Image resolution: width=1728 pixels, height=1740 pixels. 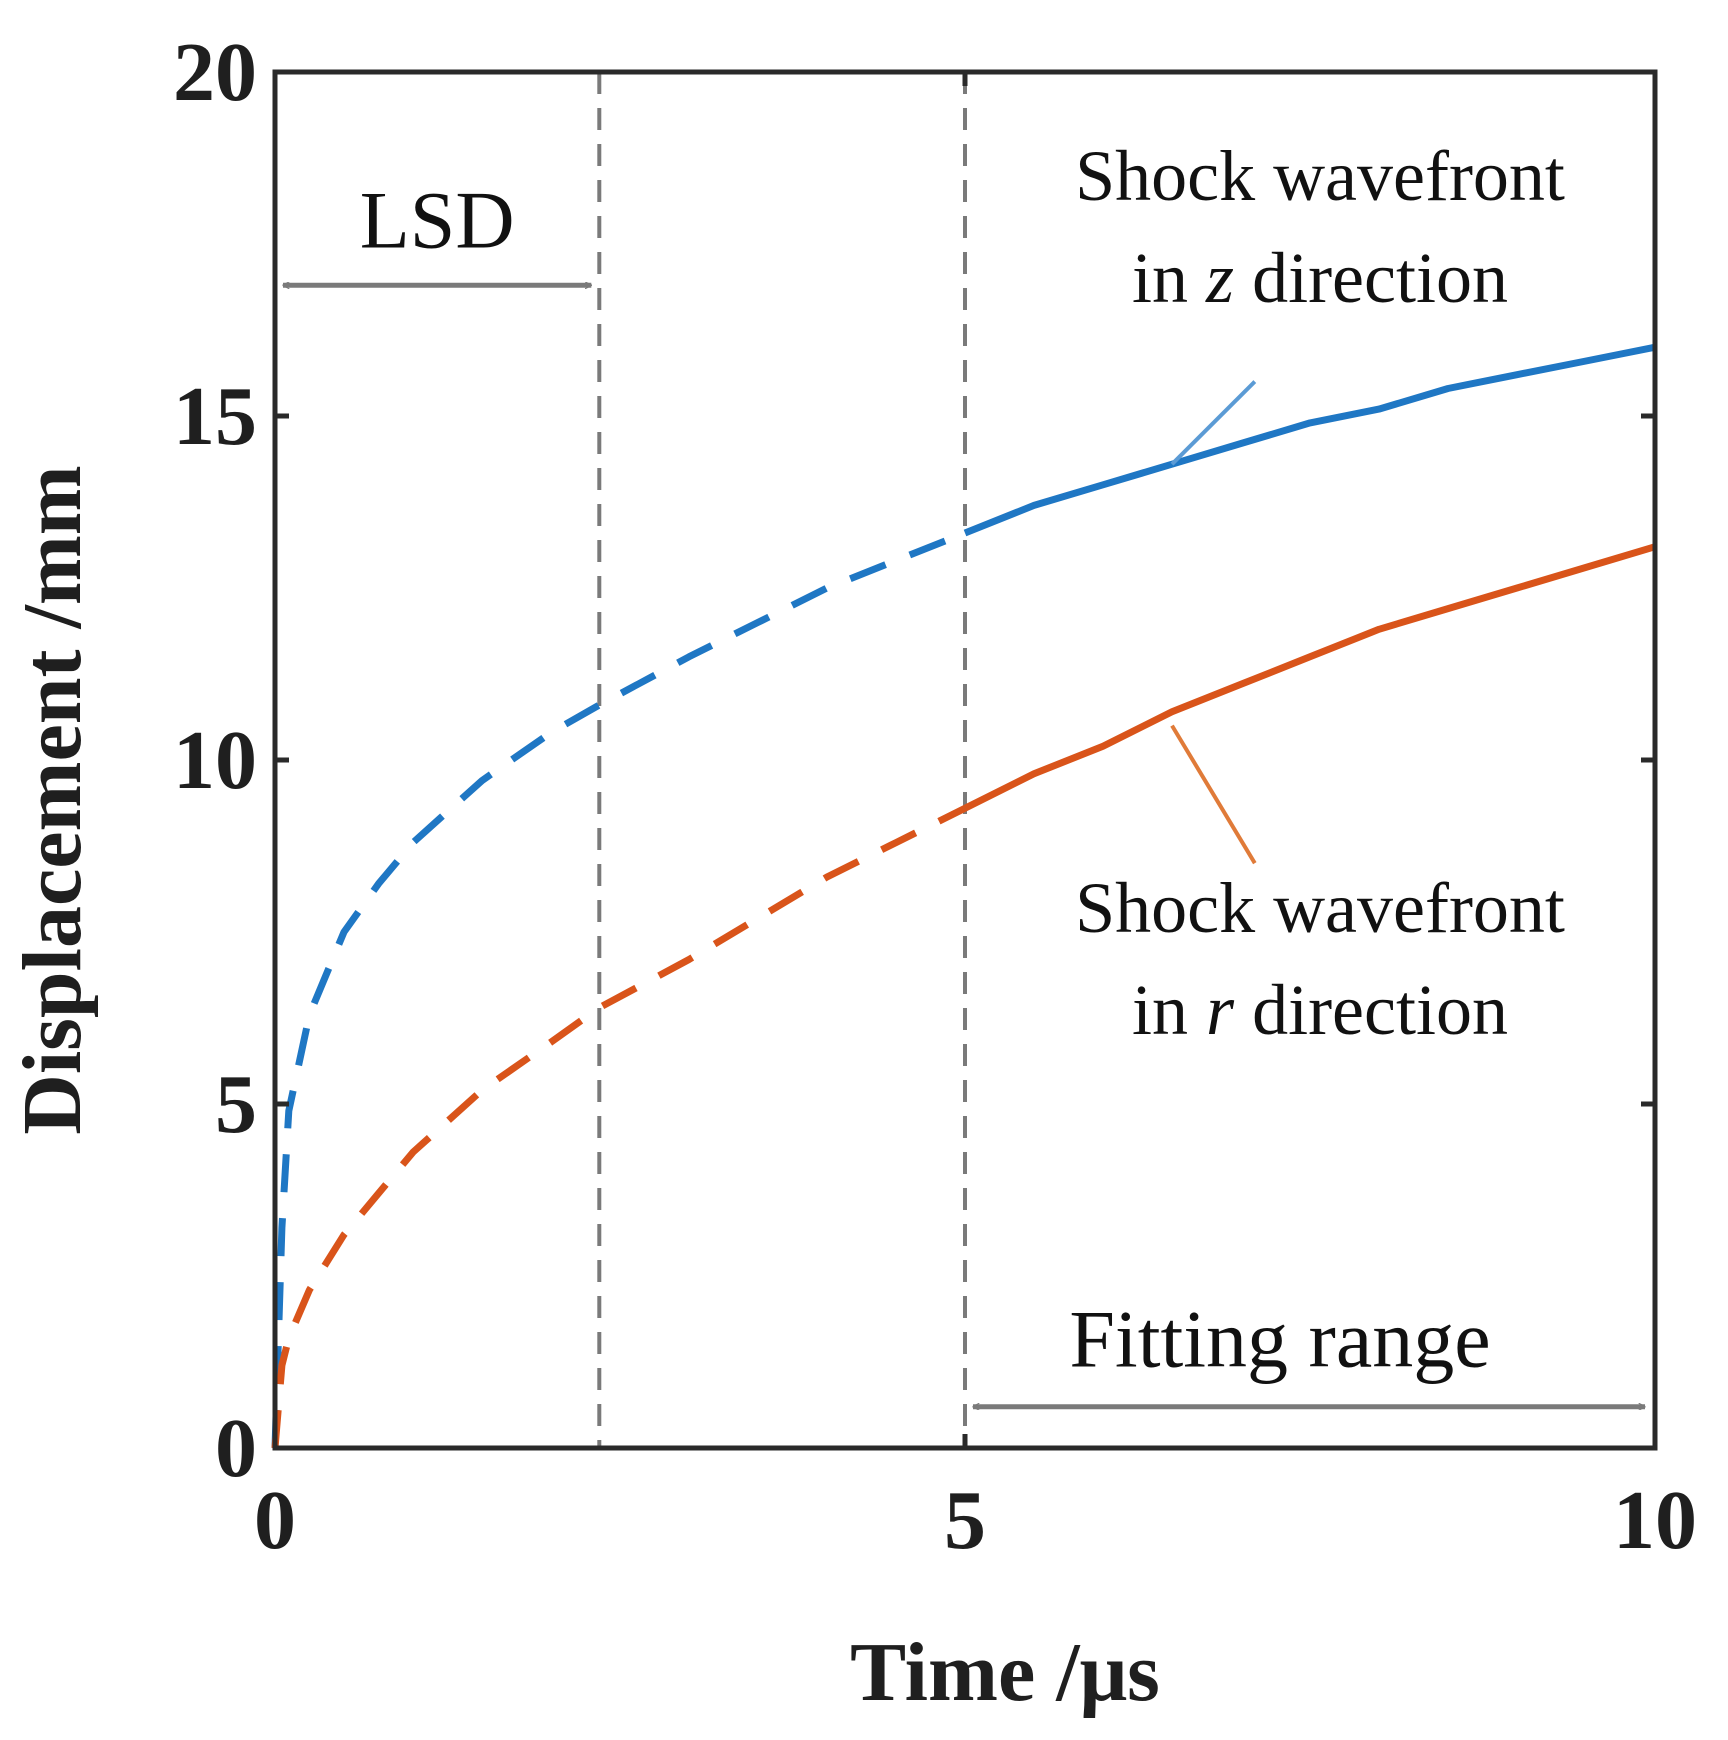 What do you see at coordinates (236, 1448) in the screenshot?
I see `y-tick-label: 0` at bounding box center [236, 1448].